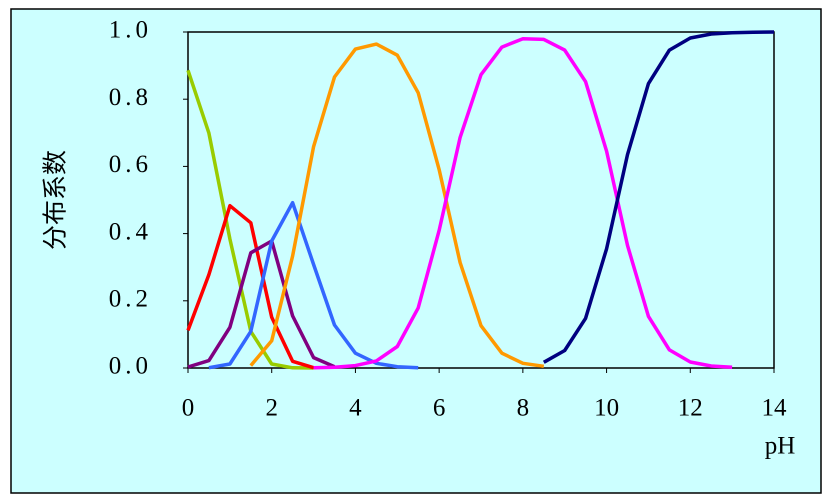 The height and width of the screenshot is (503, 832). Describe the element at coordinates (355, 408) in the screenshot. I see `x-tick-label: 4` at that location.